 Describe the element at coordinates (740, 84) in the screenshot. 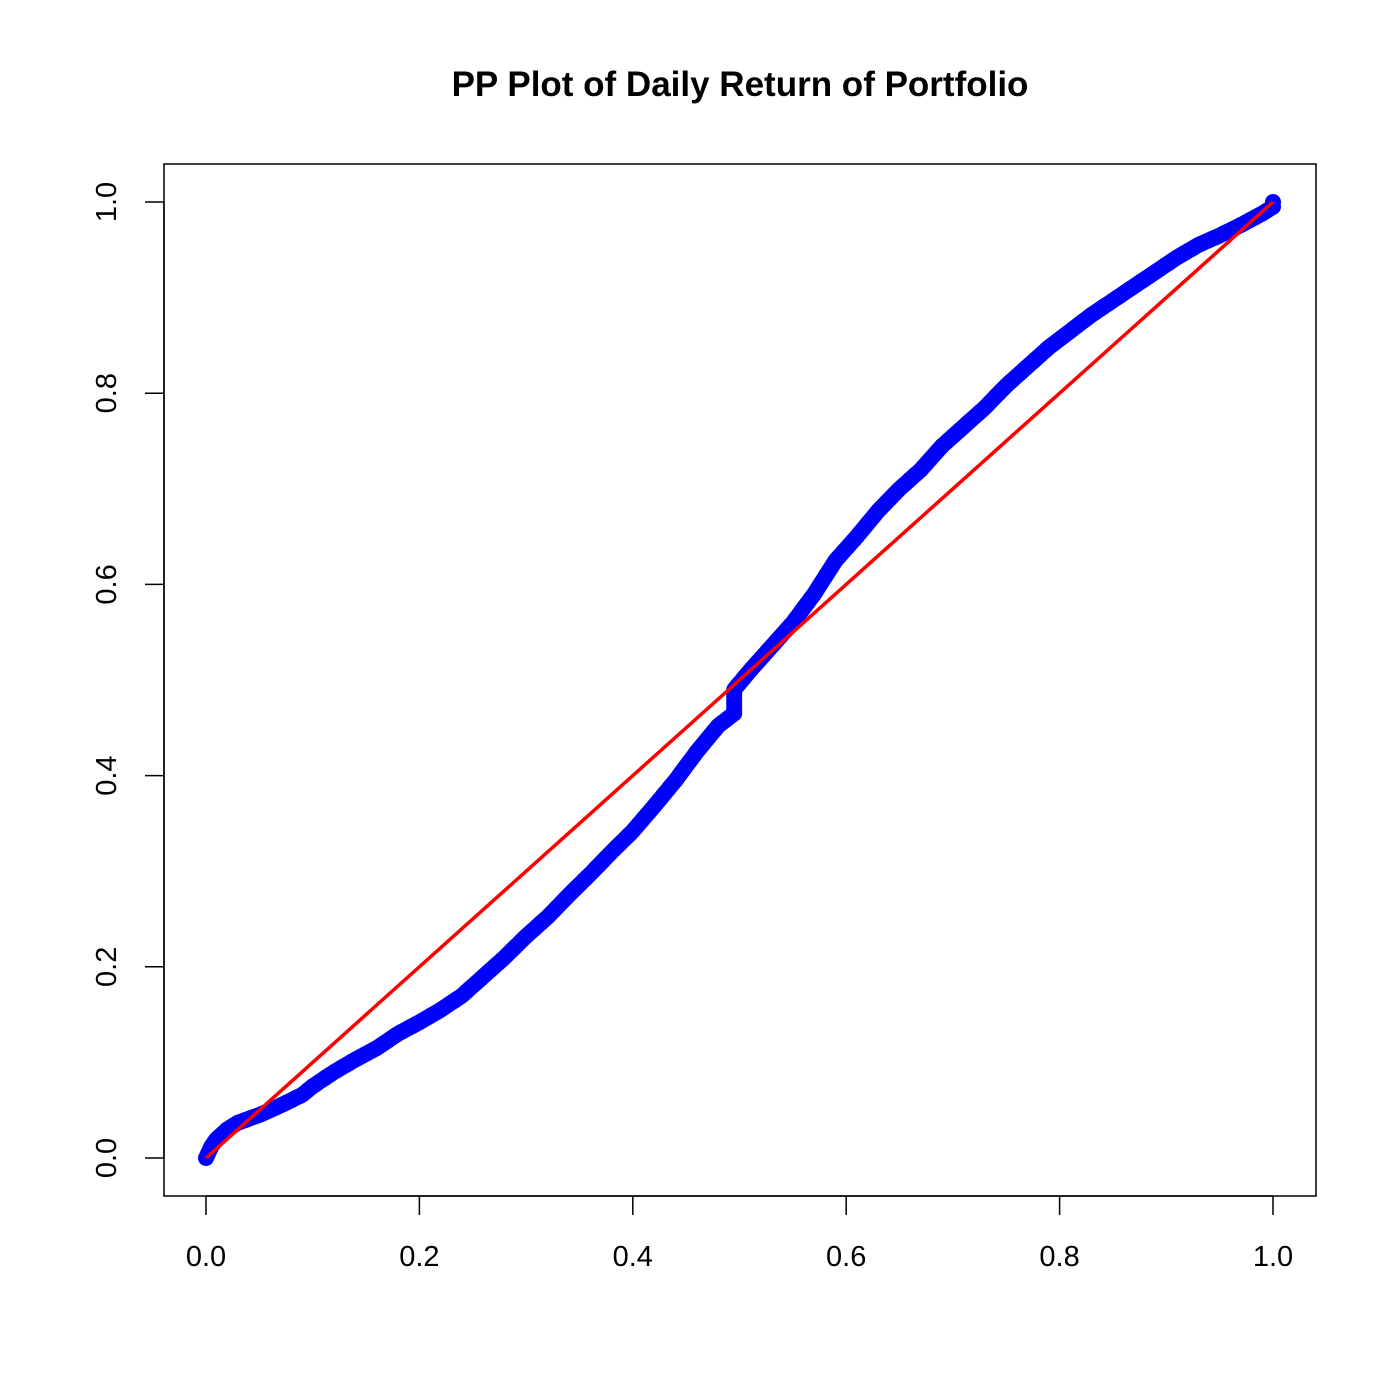

I see `chart-title: PP Plot of Daily Return of Portfolio` at that location.